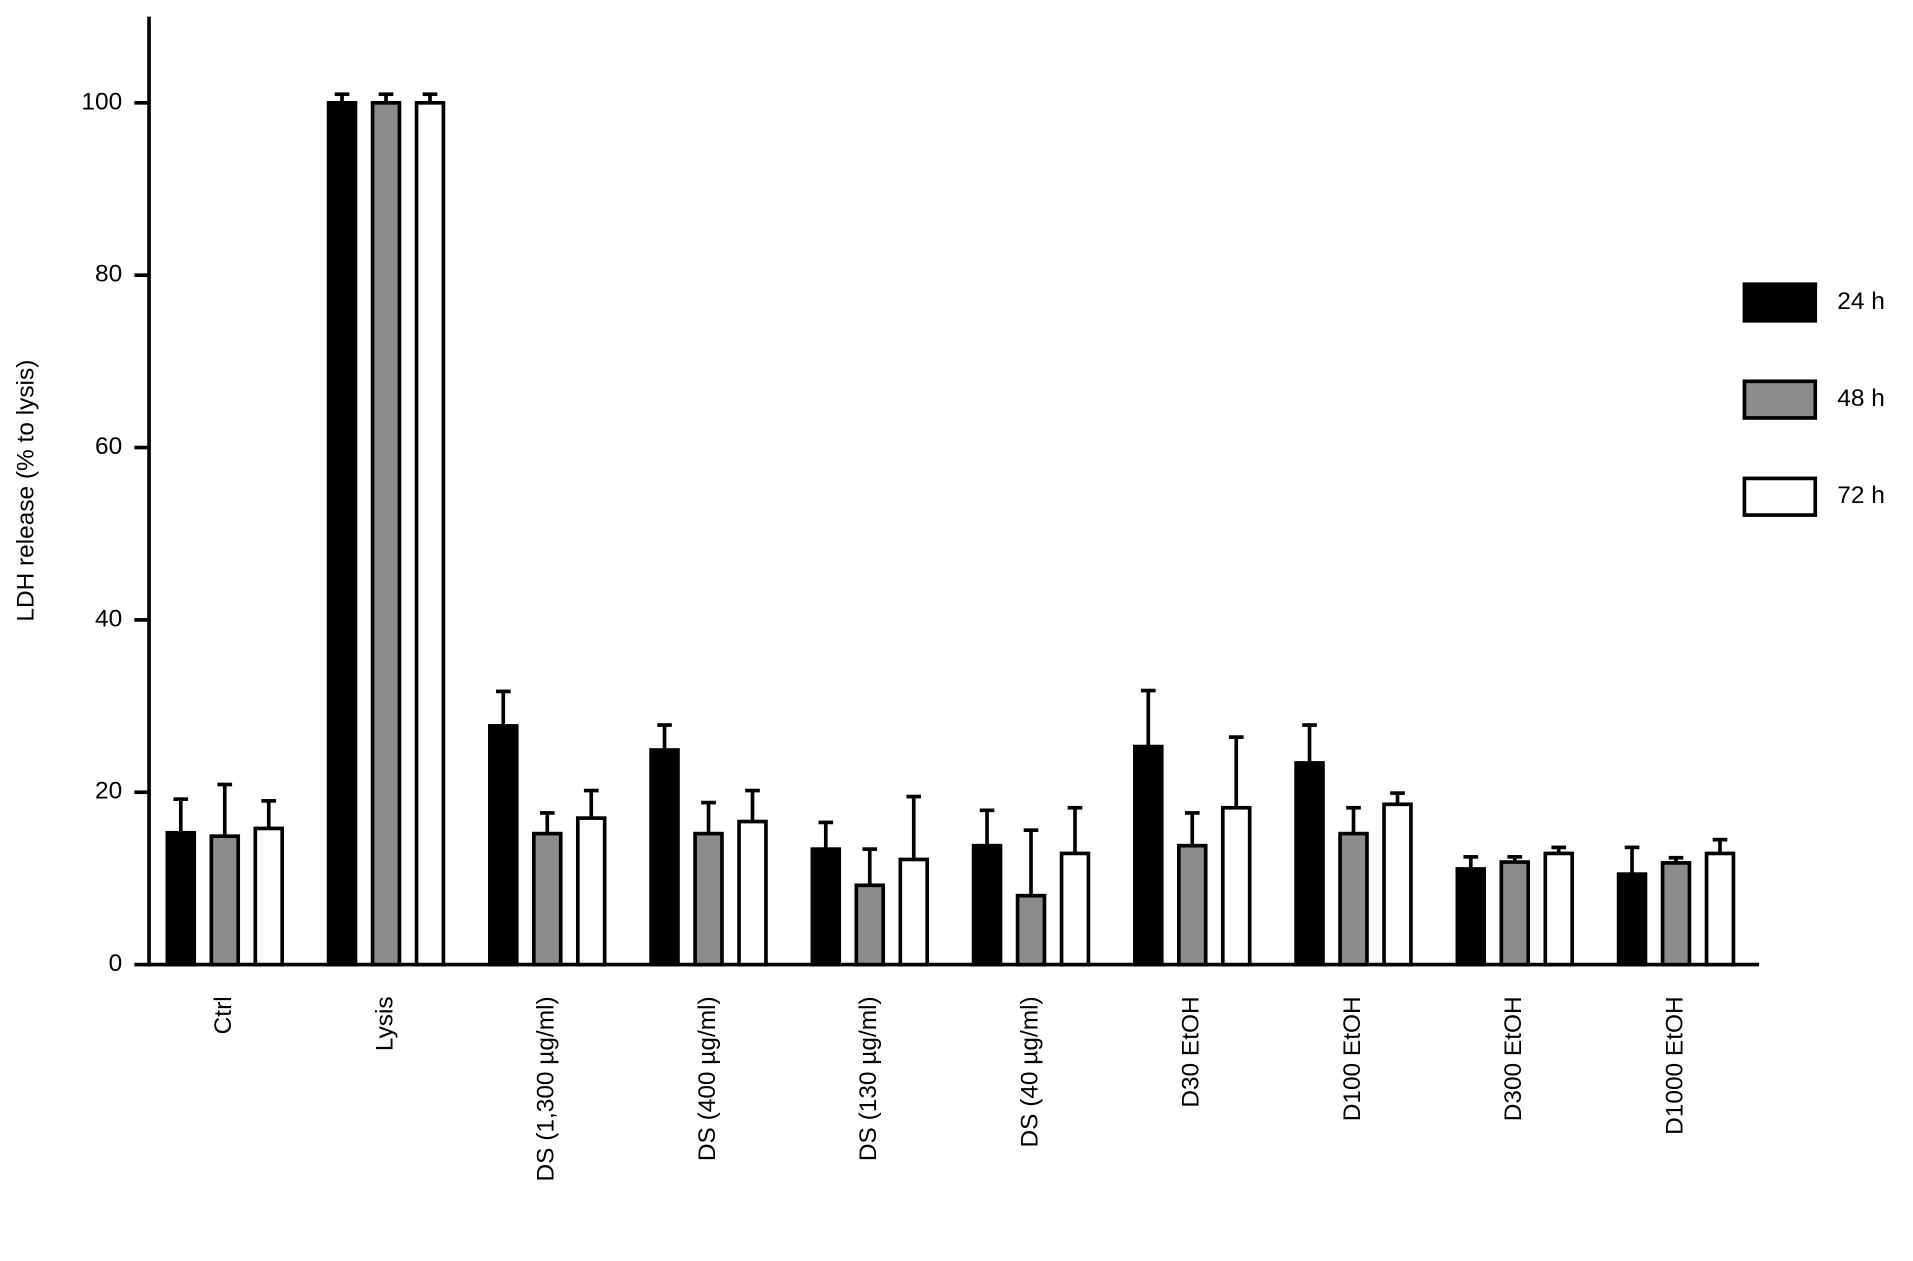 Image resolution: width=1913 pixels, height=1261 pixels. I want to click on x-tick-label: D300 EtOH, so click(1513, 1058).